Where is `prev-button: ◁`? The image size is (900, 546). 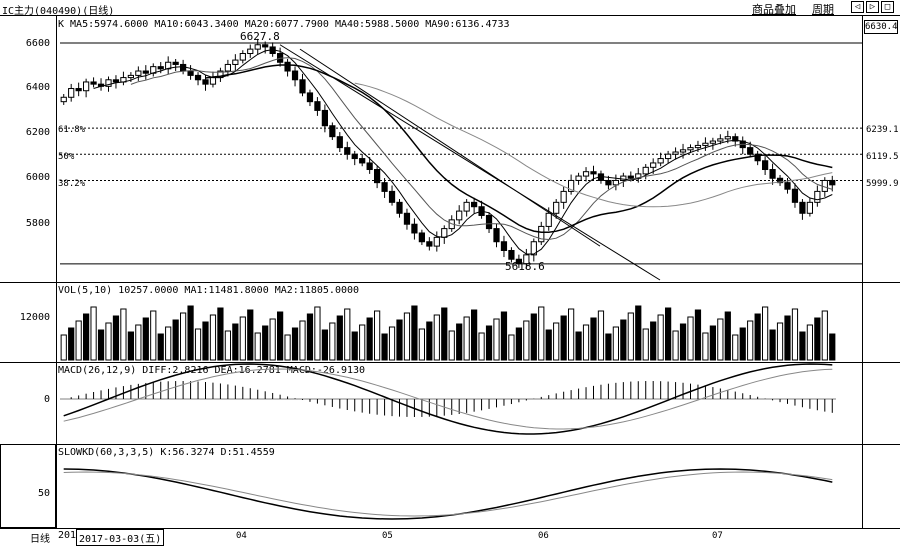
prev-button: ◁ is located at coordinates (857, 7).